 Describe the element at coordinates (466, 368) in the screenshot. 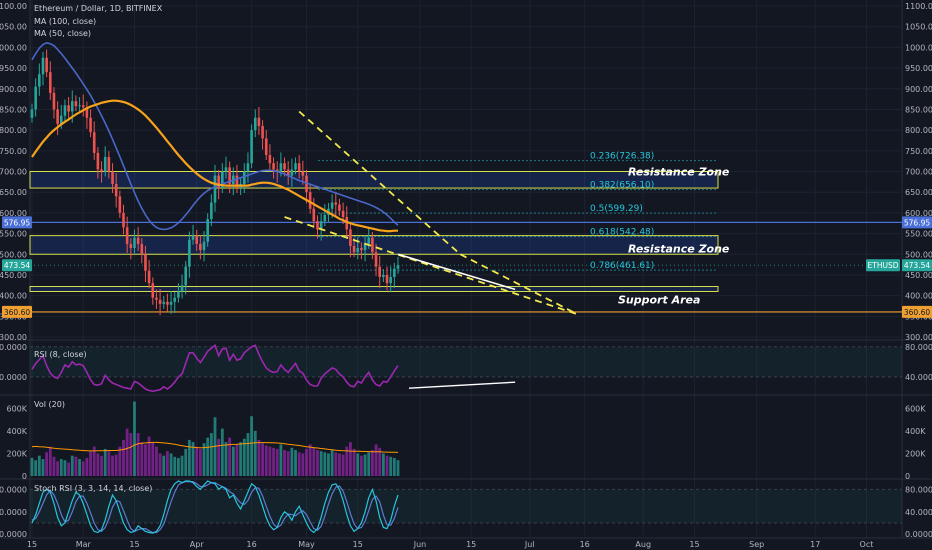

I see `rsi-pane` at that location.